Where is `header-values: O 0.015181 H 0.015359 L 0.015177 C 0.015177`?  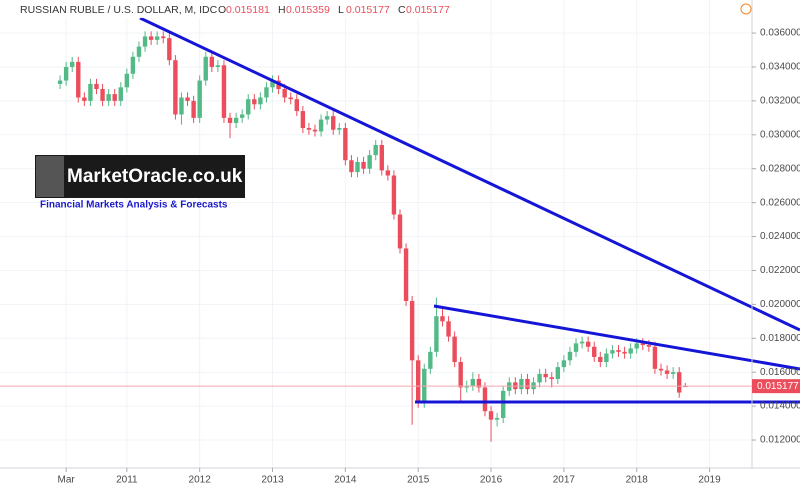
header-values: O 0.015181 H 0.015359 L 0.015177 C 0.015177 is located at coordinates (334, 10).